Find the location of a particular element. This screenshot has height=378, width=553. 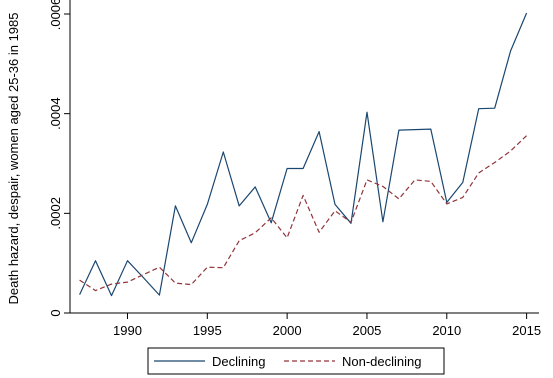

legend-label-declining: Declining is located at coordinates (238, 361).